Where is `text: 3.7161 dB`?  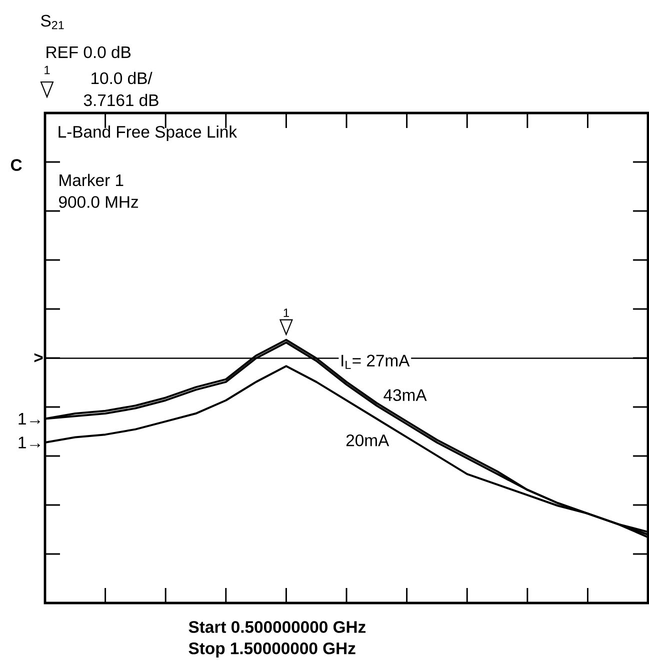 text: 3.7161 dB is located at coordinates (121, 100).